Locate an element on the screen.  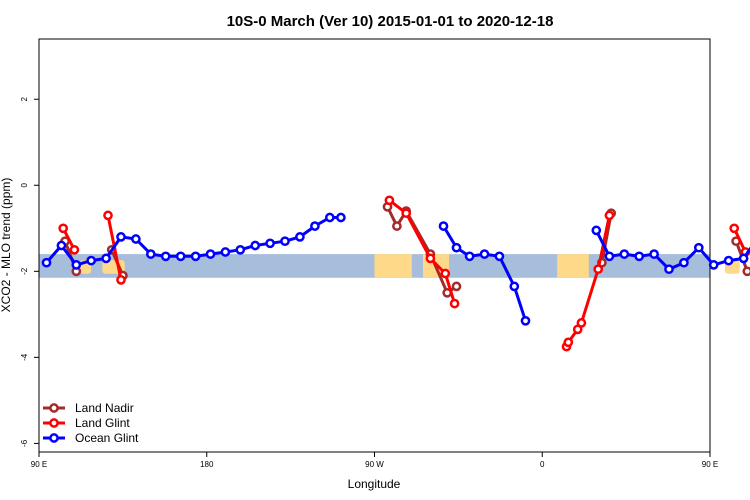
x-axis-label: Longitude is located at coordinates (374, 484).